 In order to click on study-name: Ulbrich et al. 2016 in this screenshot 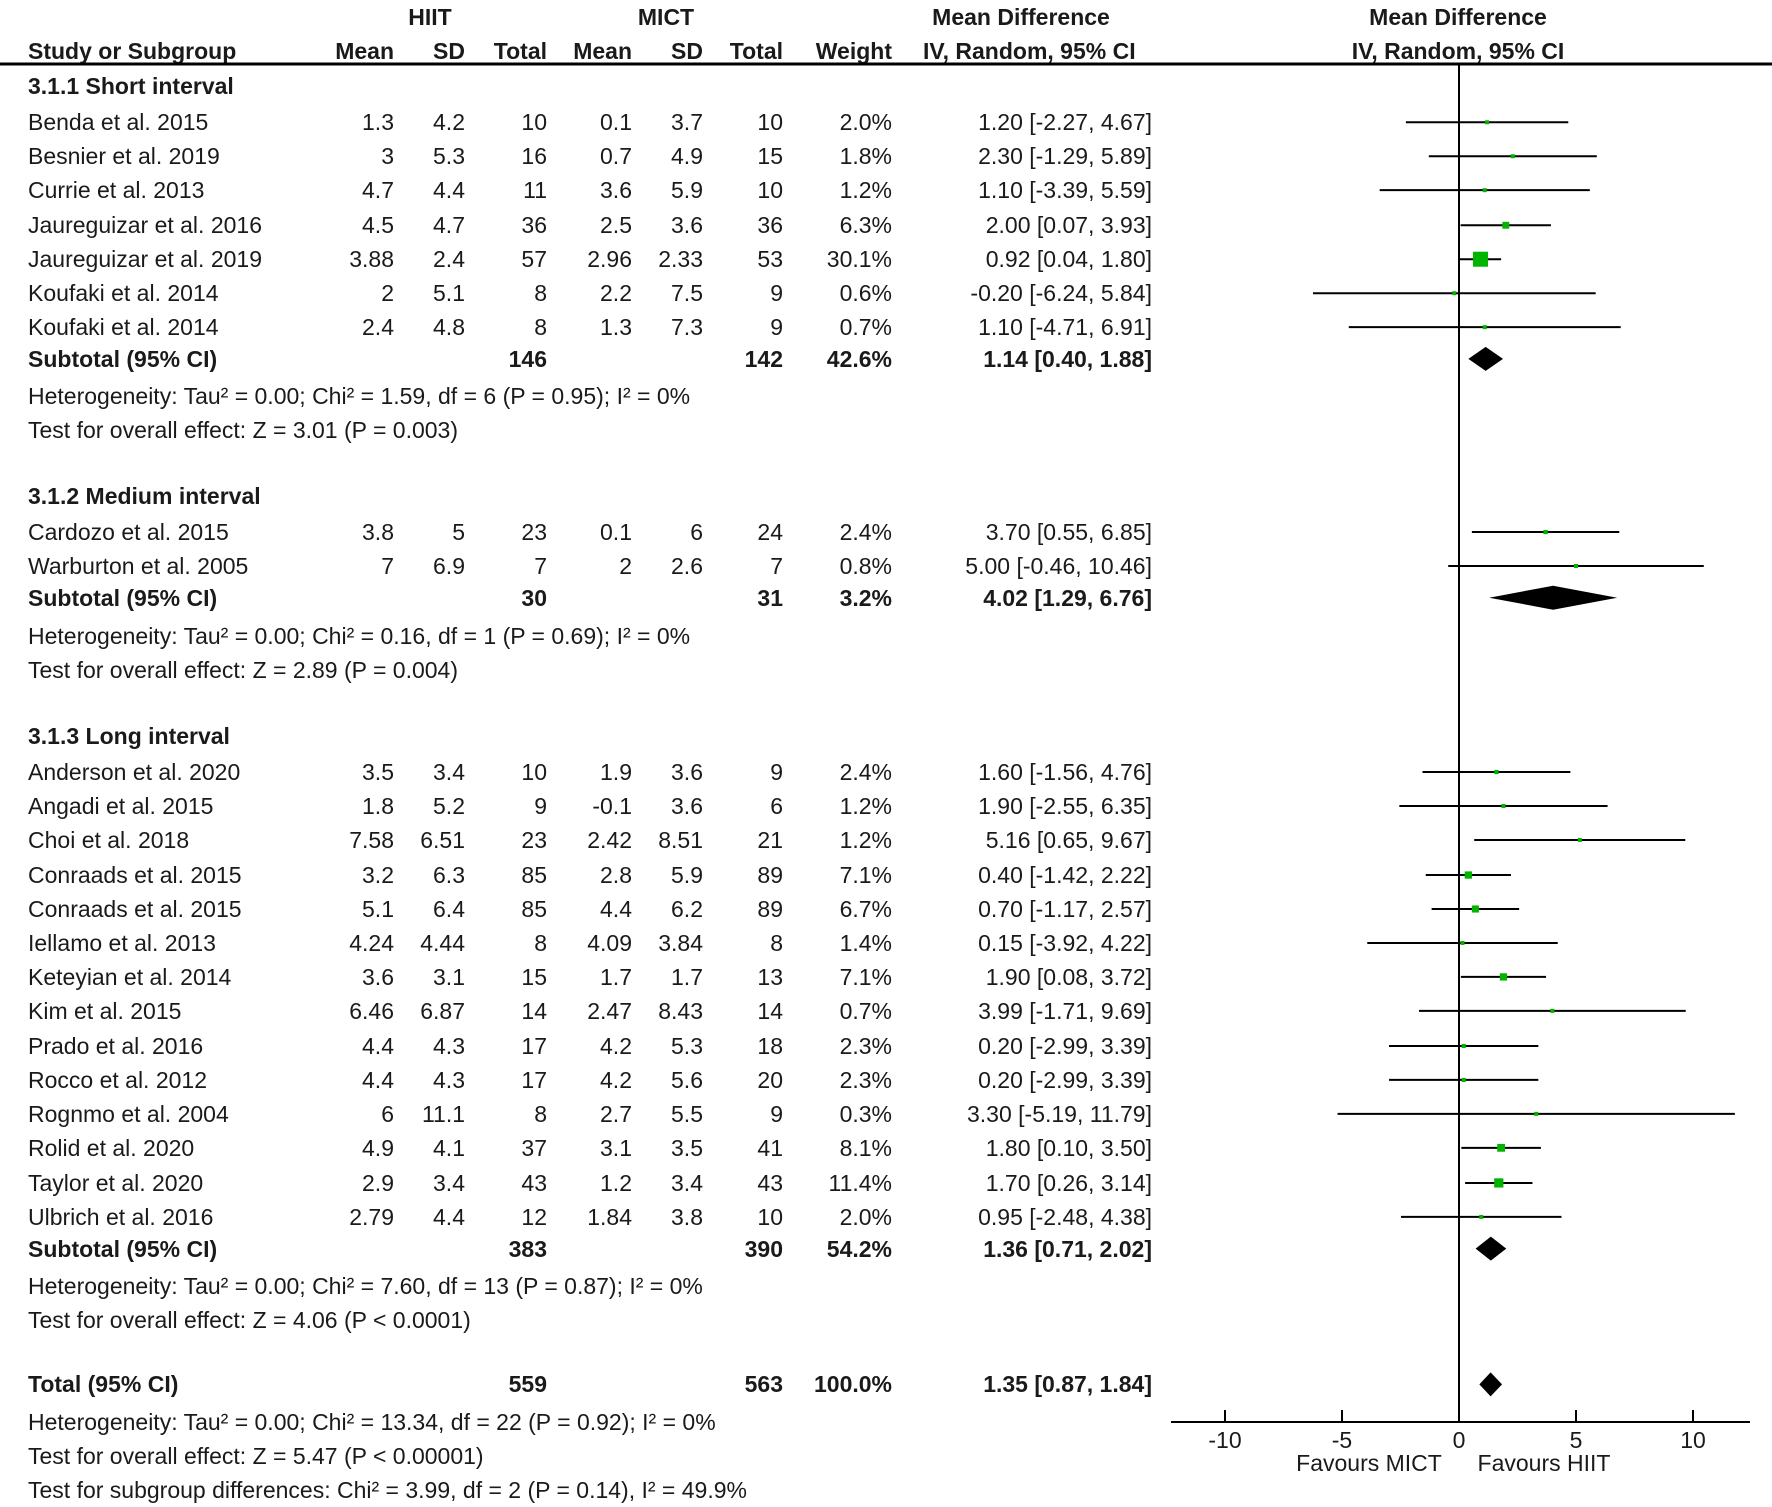, I will do `click(121, 1216)`.